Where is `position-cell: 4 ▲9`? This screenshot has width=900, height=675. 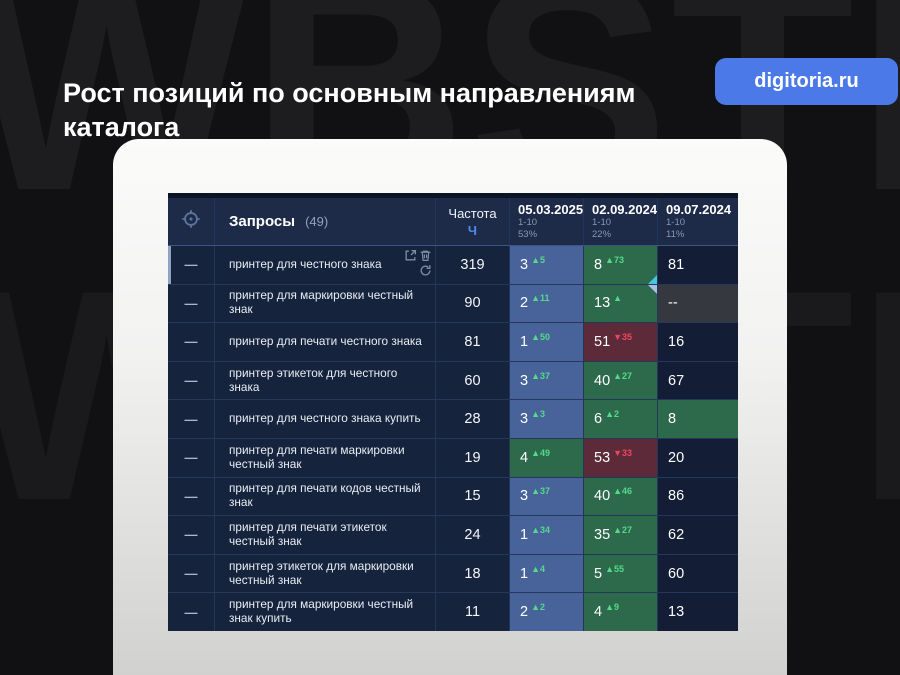 position-cell: 4 ▲9 is located at coordinates (620, 612).